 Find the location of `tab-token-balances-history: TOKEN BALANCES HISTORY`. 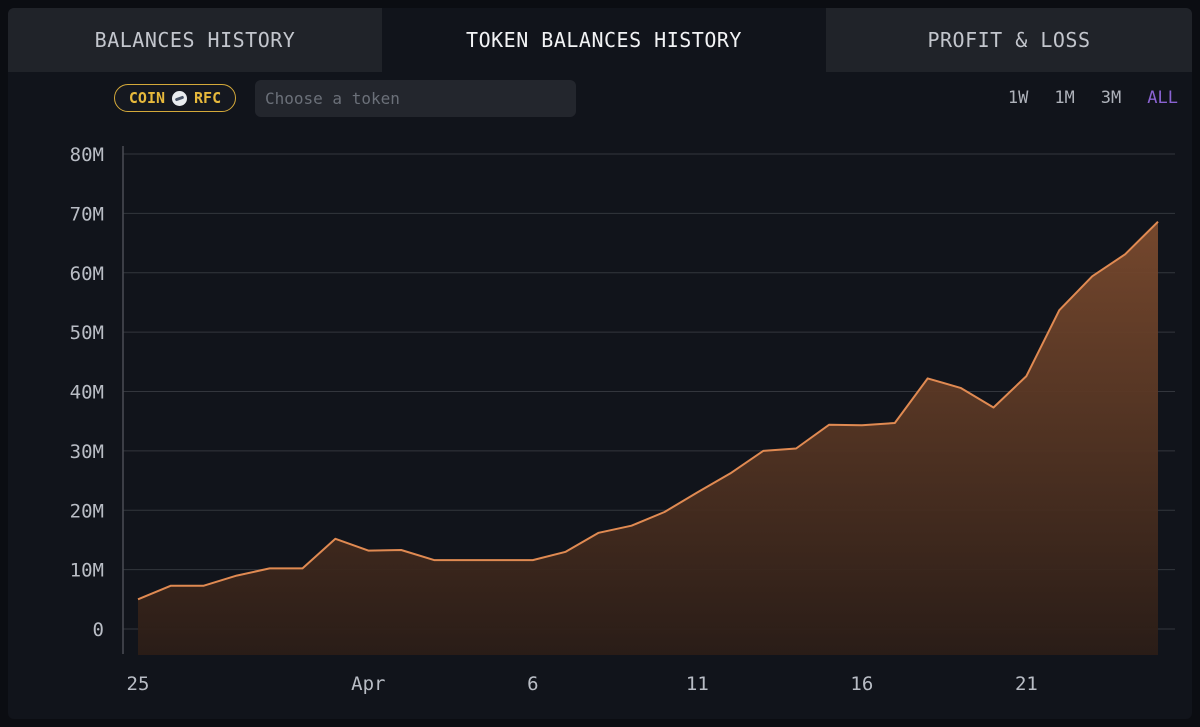

tab-token-balances-history: TOKEN BALANCES HISTORY is located at coordinates (604, 40).